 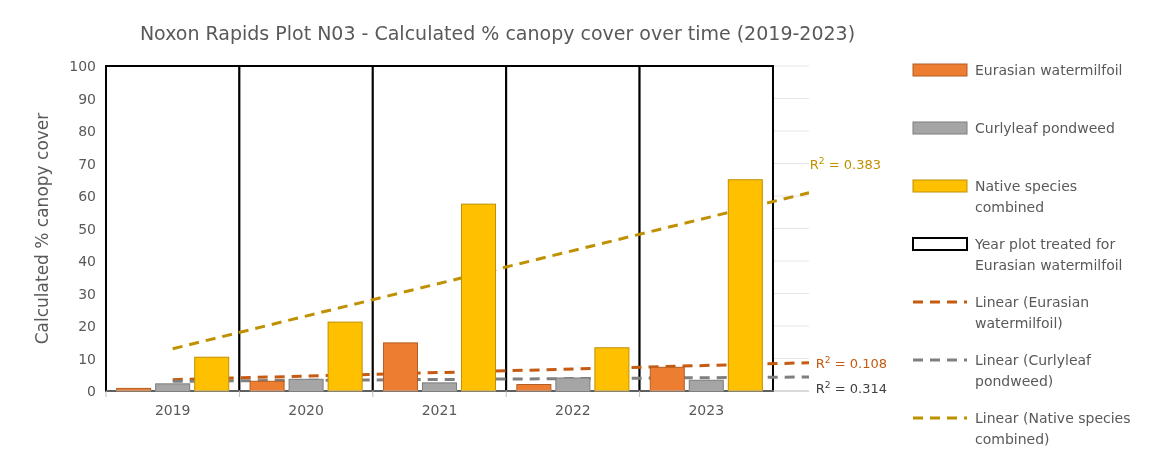 I want to click on text: R$^{2}$ = 0.383, so click(x=845, y=163).